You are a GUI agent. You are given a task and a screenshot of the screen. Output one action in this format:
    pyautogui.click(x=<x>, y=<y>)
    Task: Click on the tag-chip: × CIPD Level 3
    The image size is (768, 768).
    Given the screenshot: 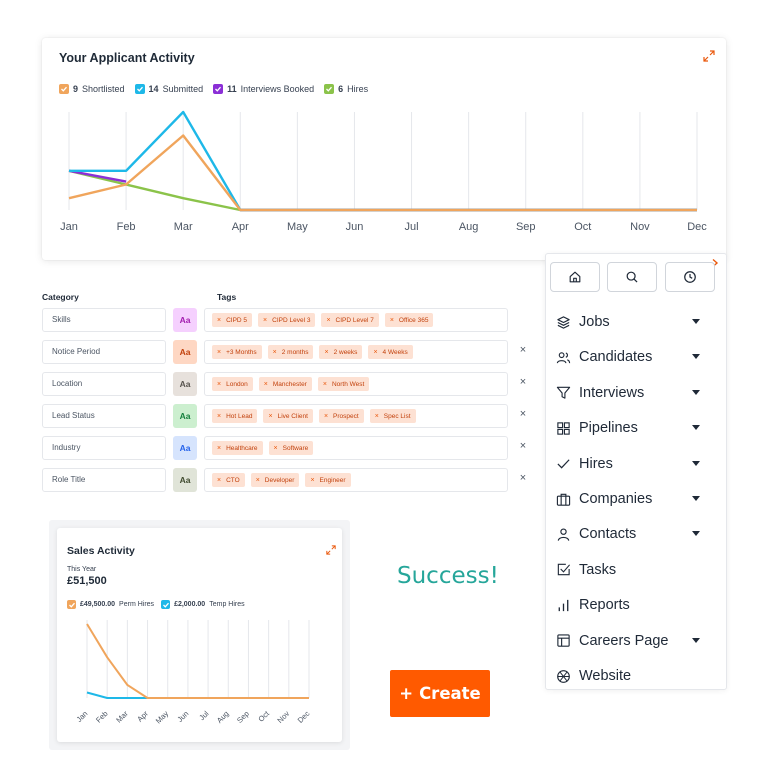 What is the action you would take?
    pyautogui.click(x=287, y=320)
    